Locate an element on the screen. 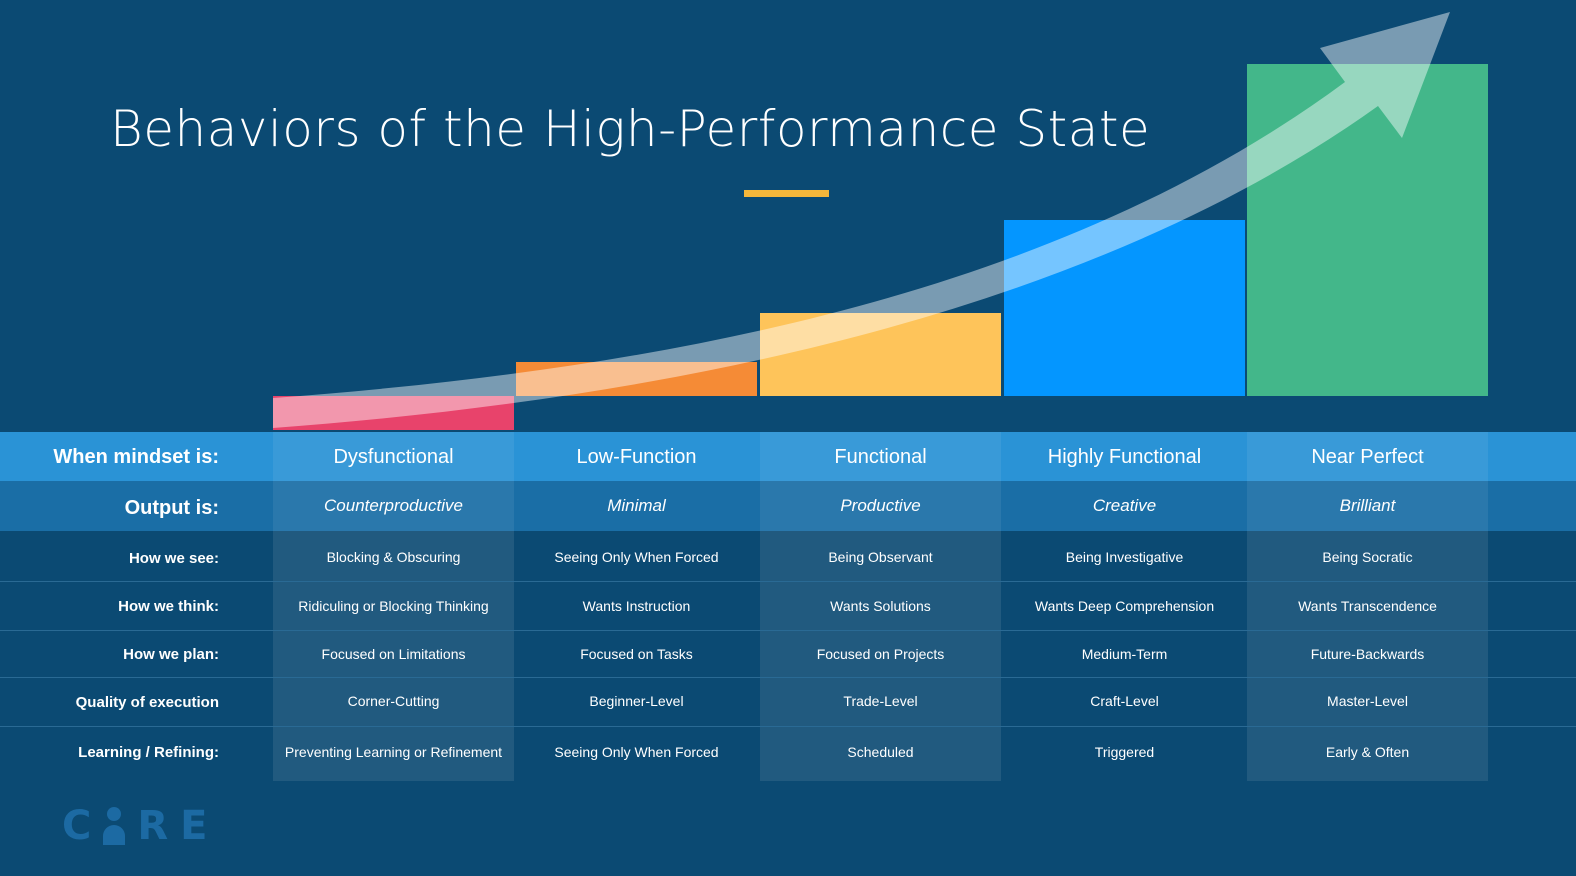 The image size is (1576, 876). step-low-function is located at coordinates (636, 379).